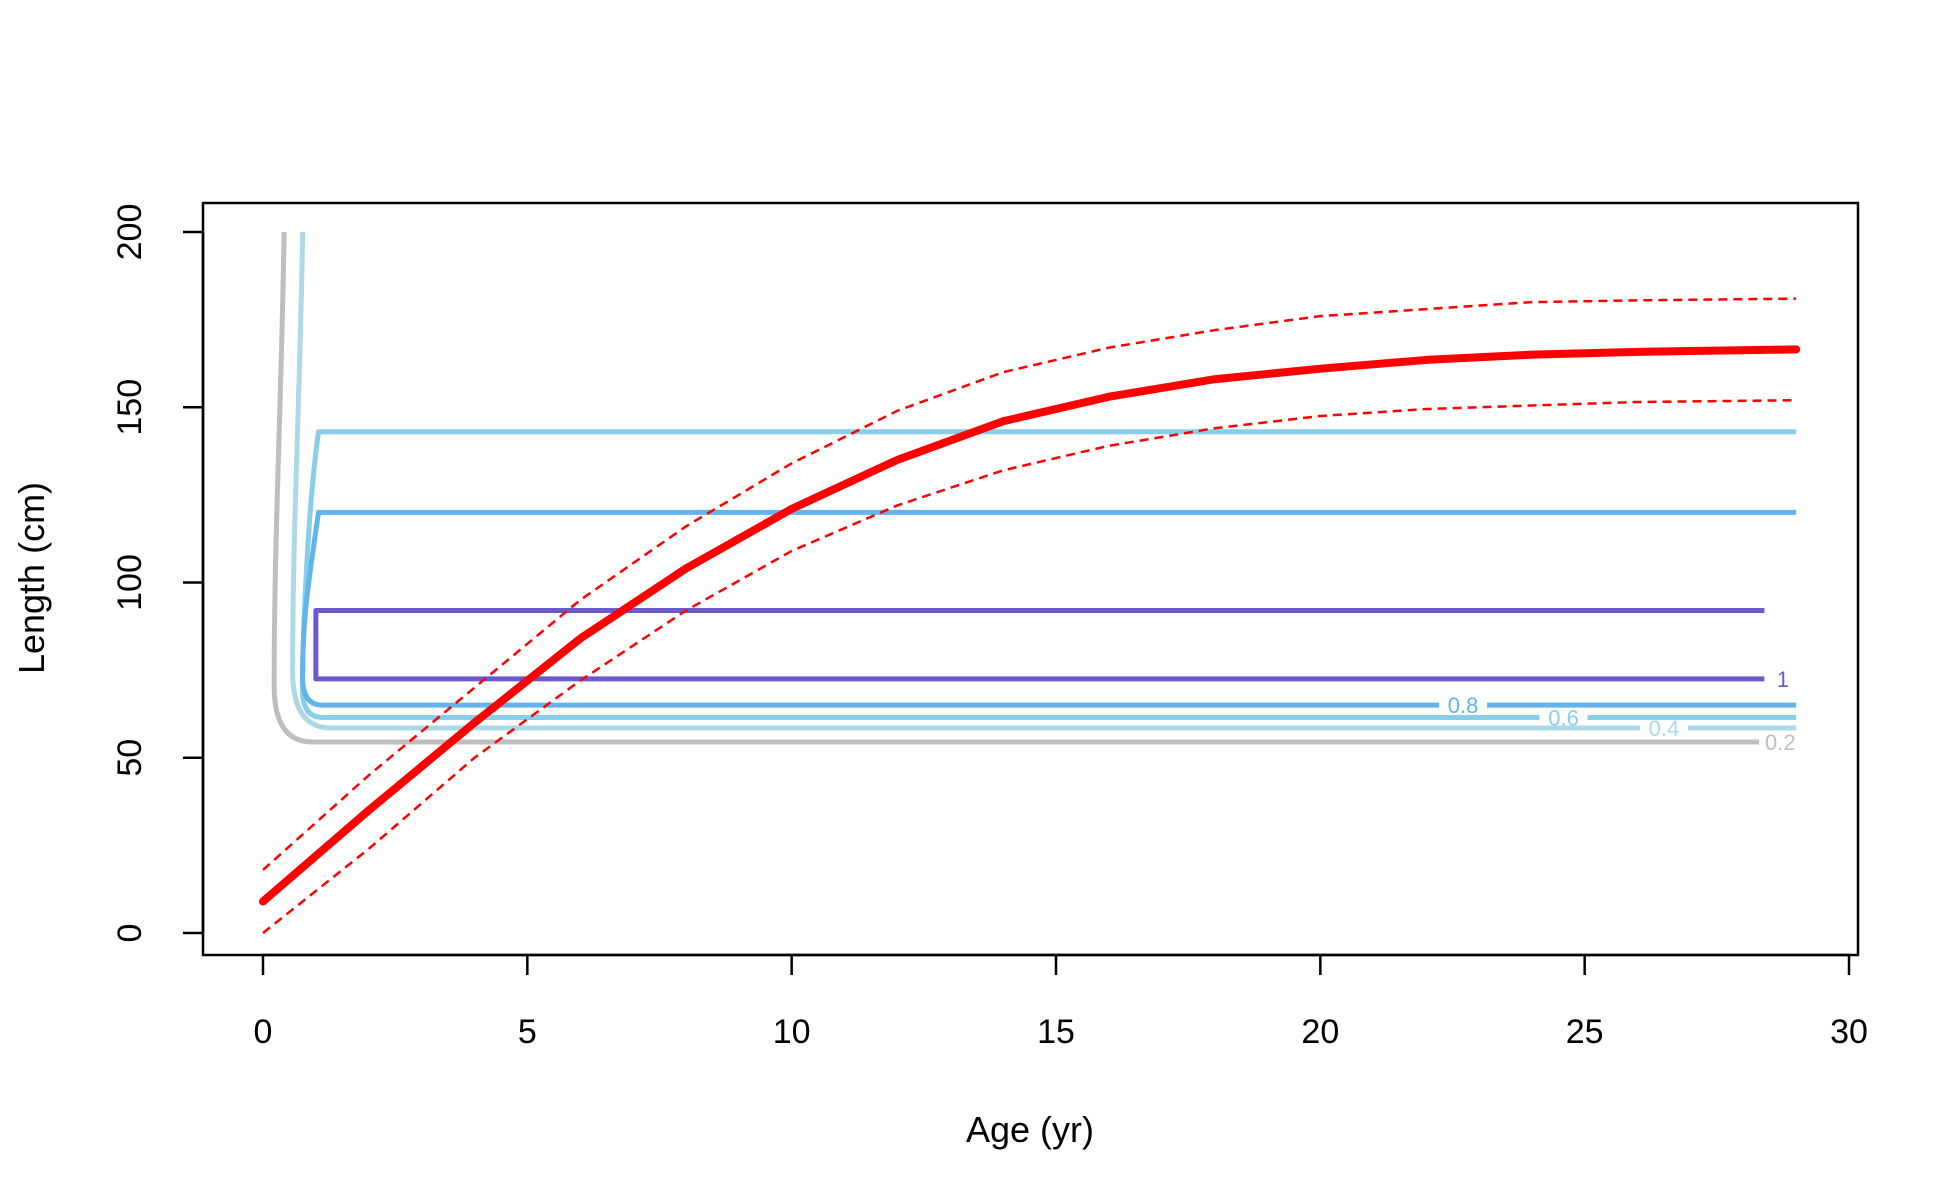  Describe the element at coordinates (158, 573) in the screenshot. I see `y-axis: 0 50 100 150 200` at that location.